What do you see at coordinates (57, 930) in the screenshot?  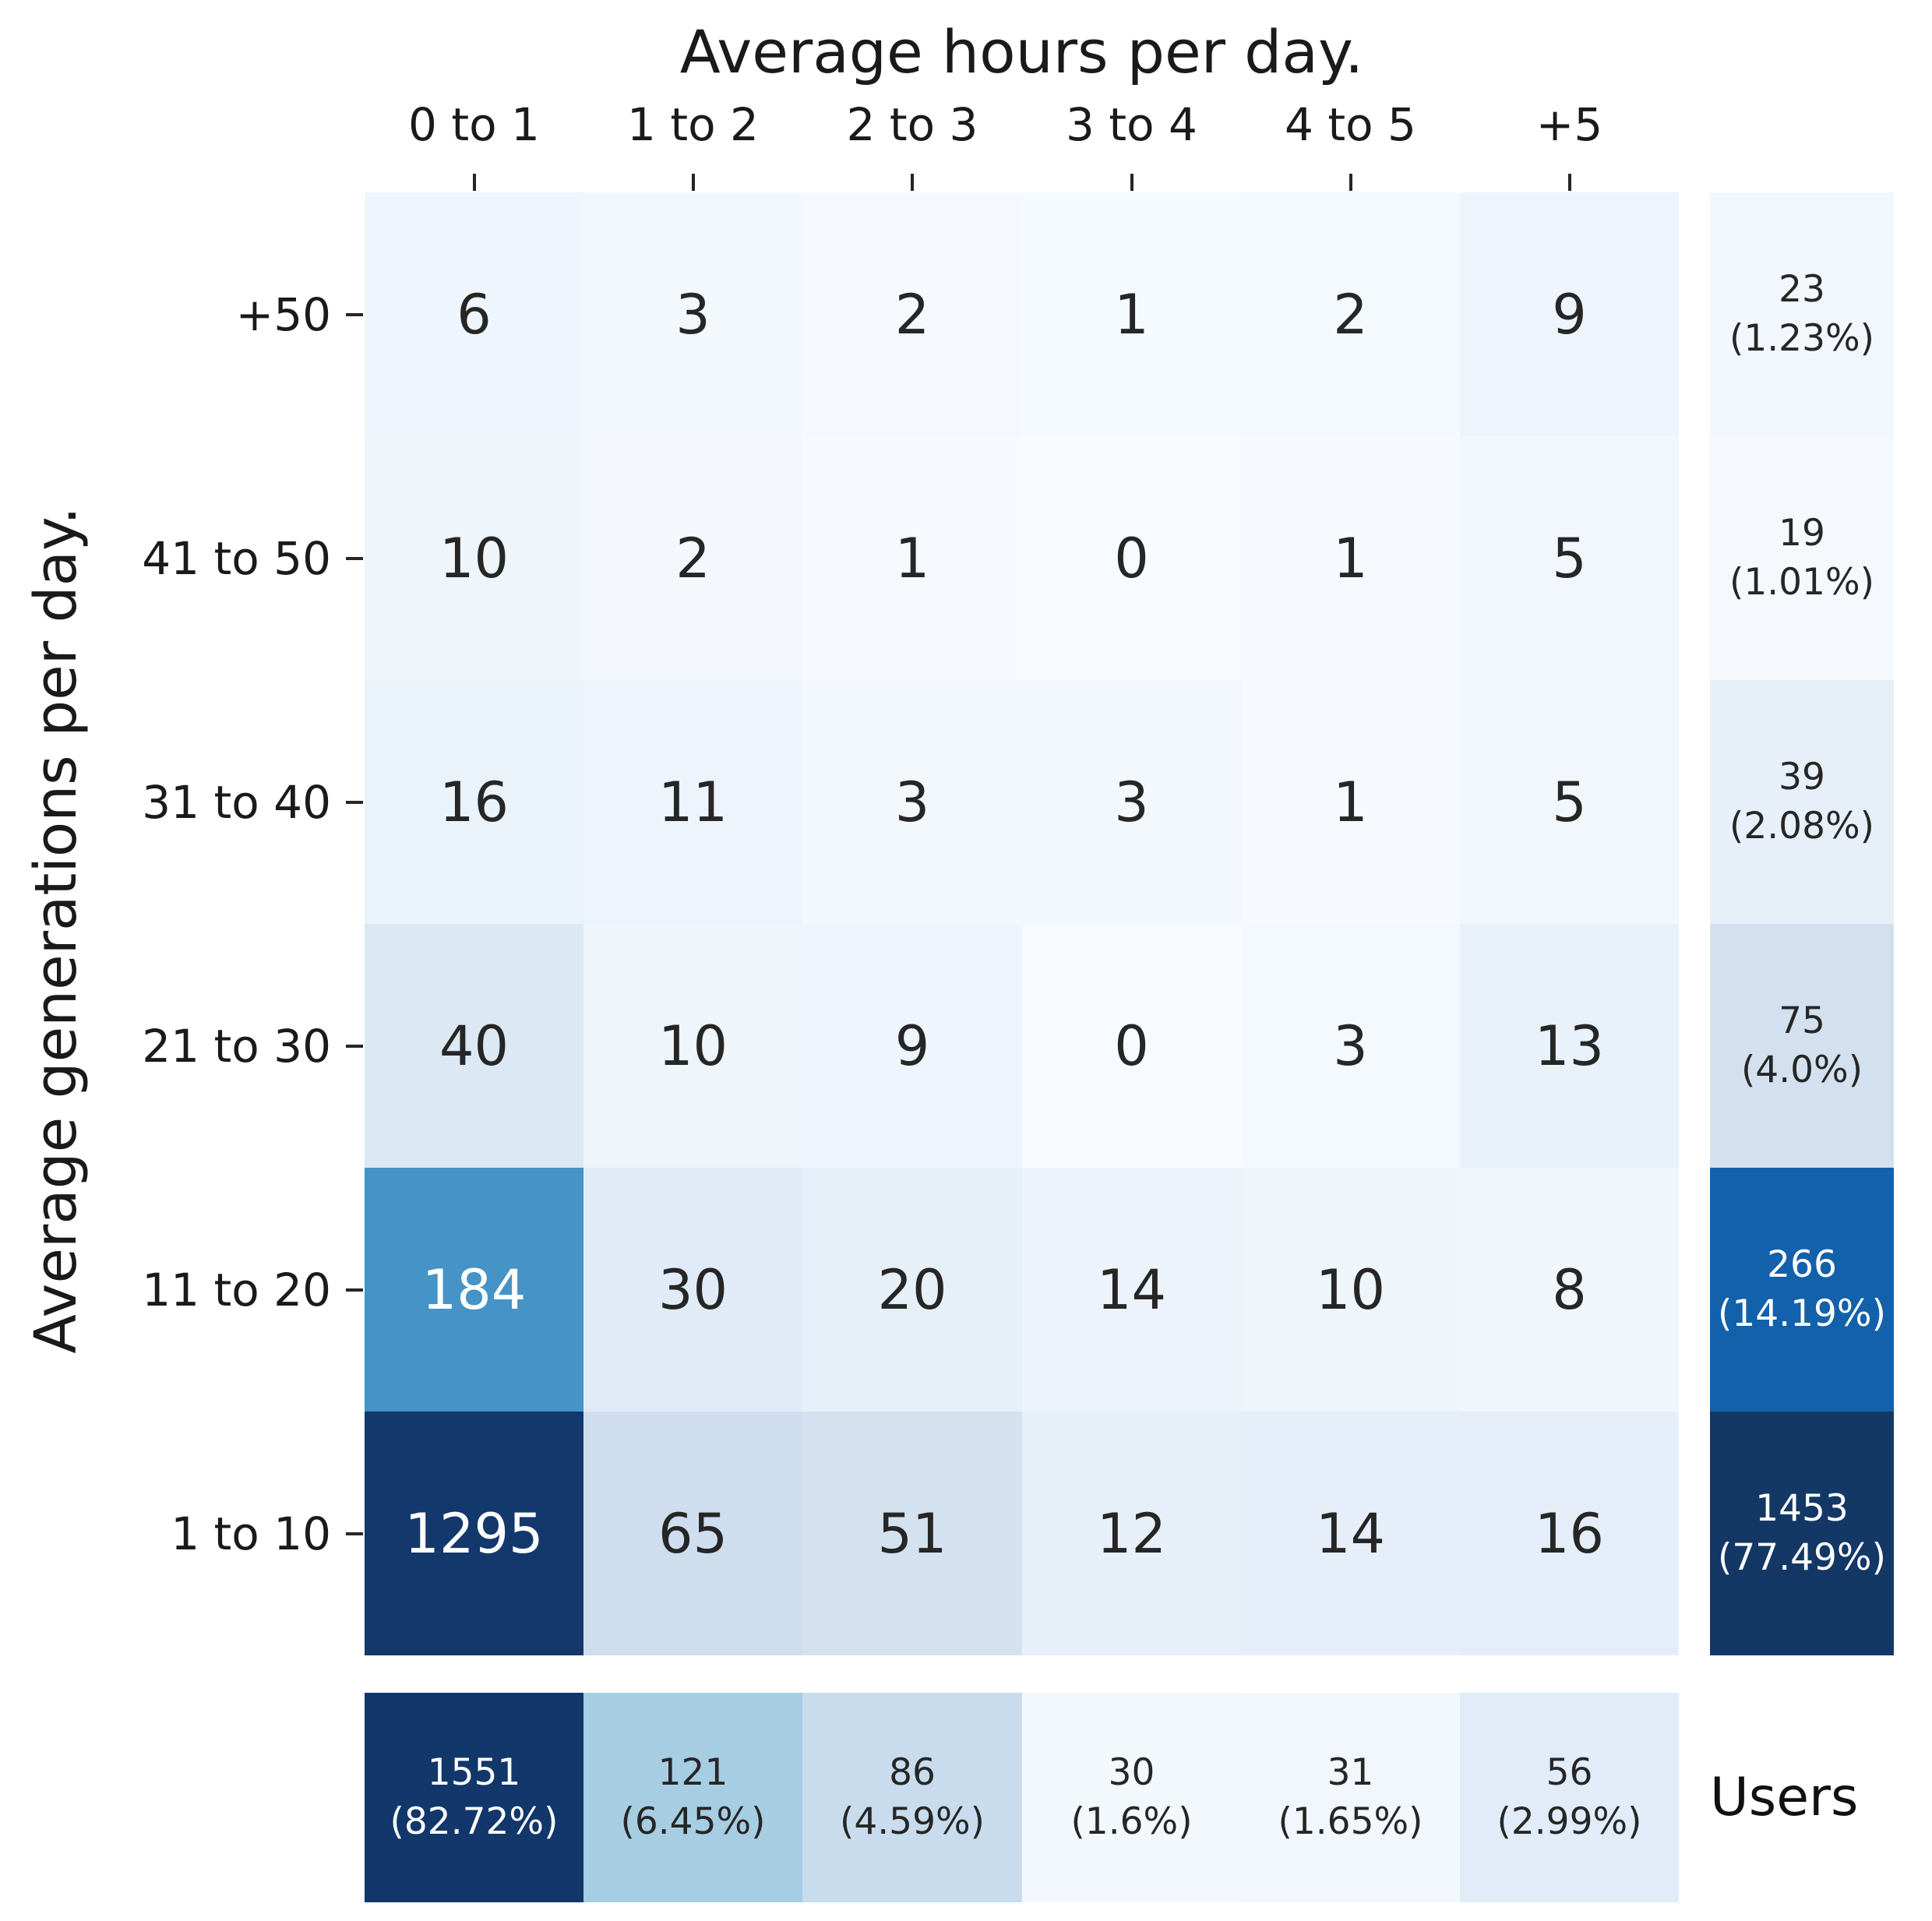 I see `y-axis-title: Average generations per day.` at bounding box center [57, 930].